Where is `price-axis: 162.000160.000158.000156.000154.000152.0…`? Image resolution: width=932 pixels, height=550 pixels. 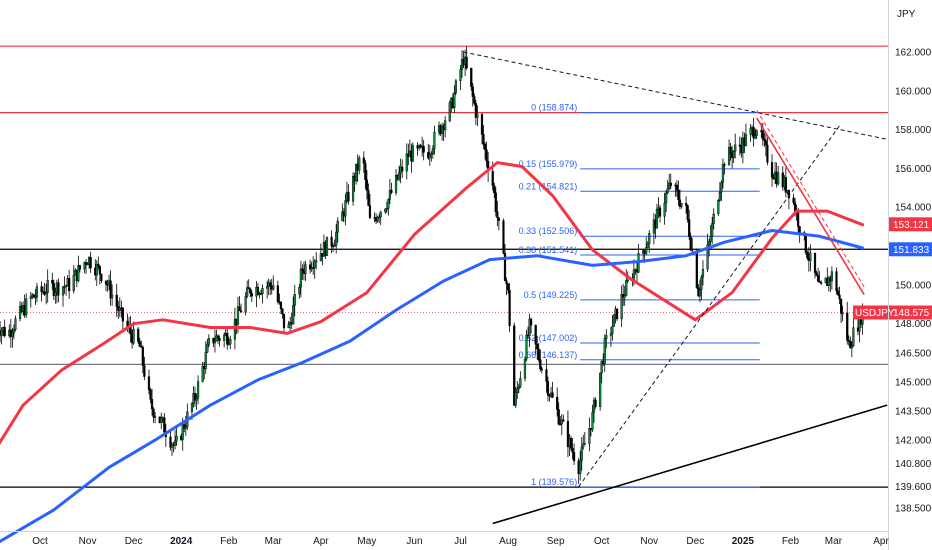 price-axis: 162.000160.000158.000156.000154.000152.0… is located at coordinates (913, 281).